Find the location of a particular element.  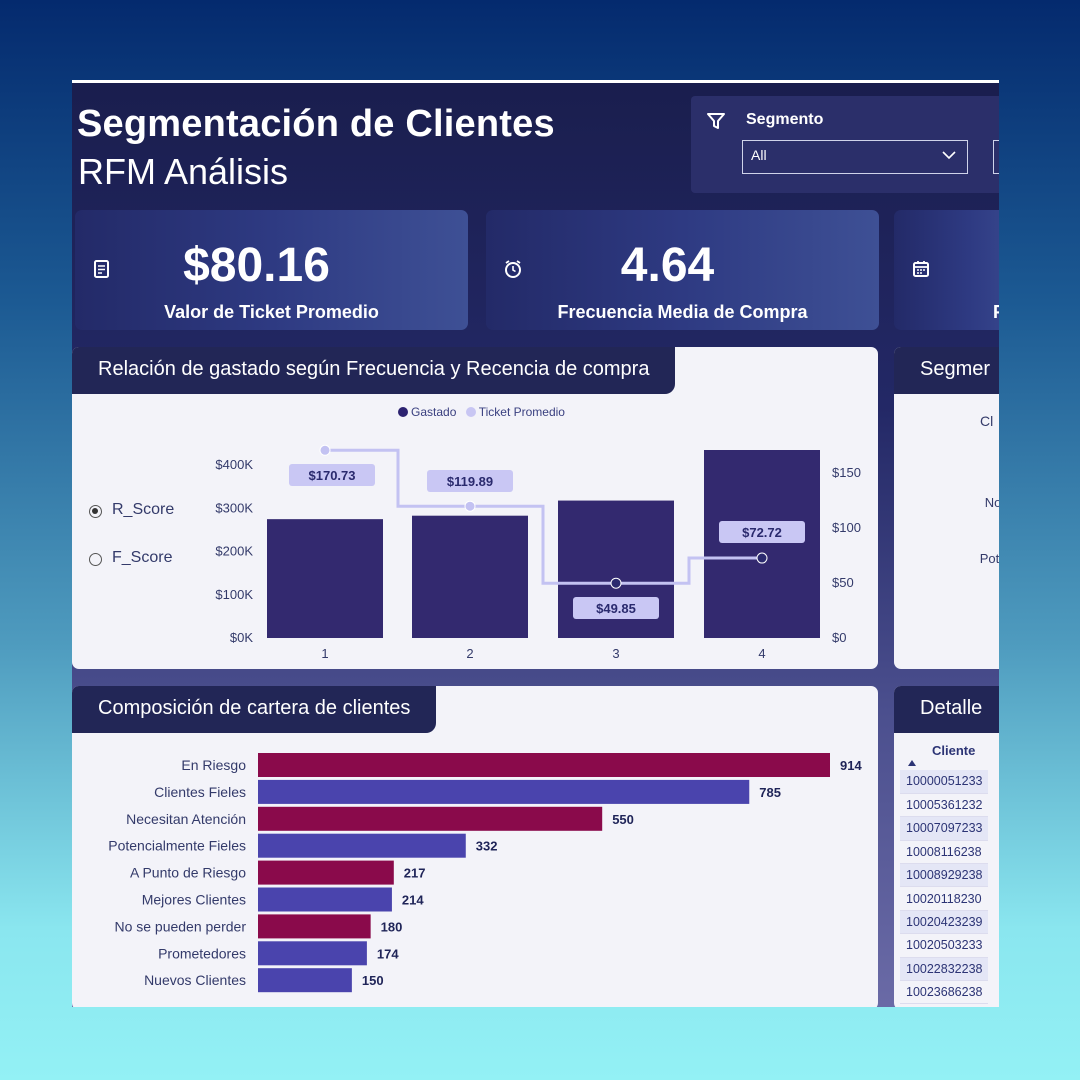

y-left-tick-label: $100K is located at coordinates (234, 594).